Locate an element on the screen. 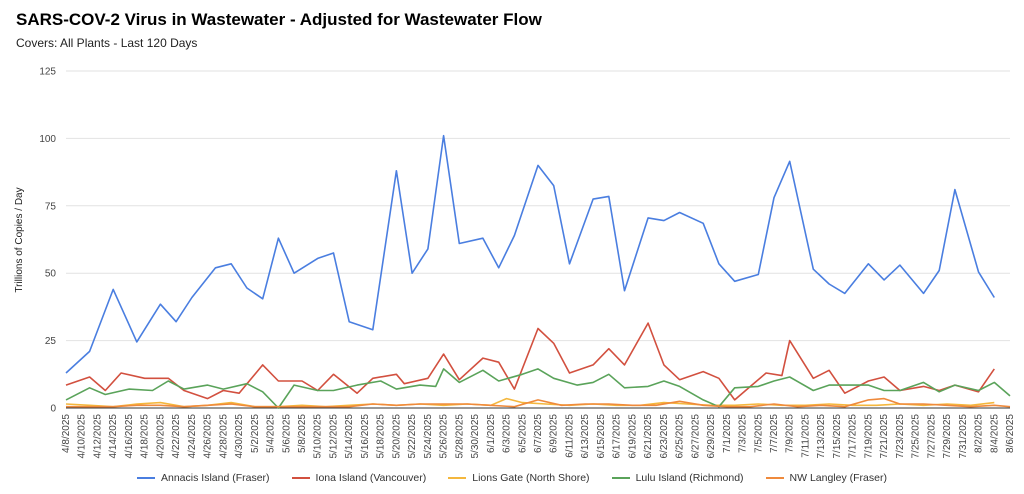 This screenshot has width=1024, height=494. x-tick-label: 6/3/2025 is located at coordinates (507, 433).